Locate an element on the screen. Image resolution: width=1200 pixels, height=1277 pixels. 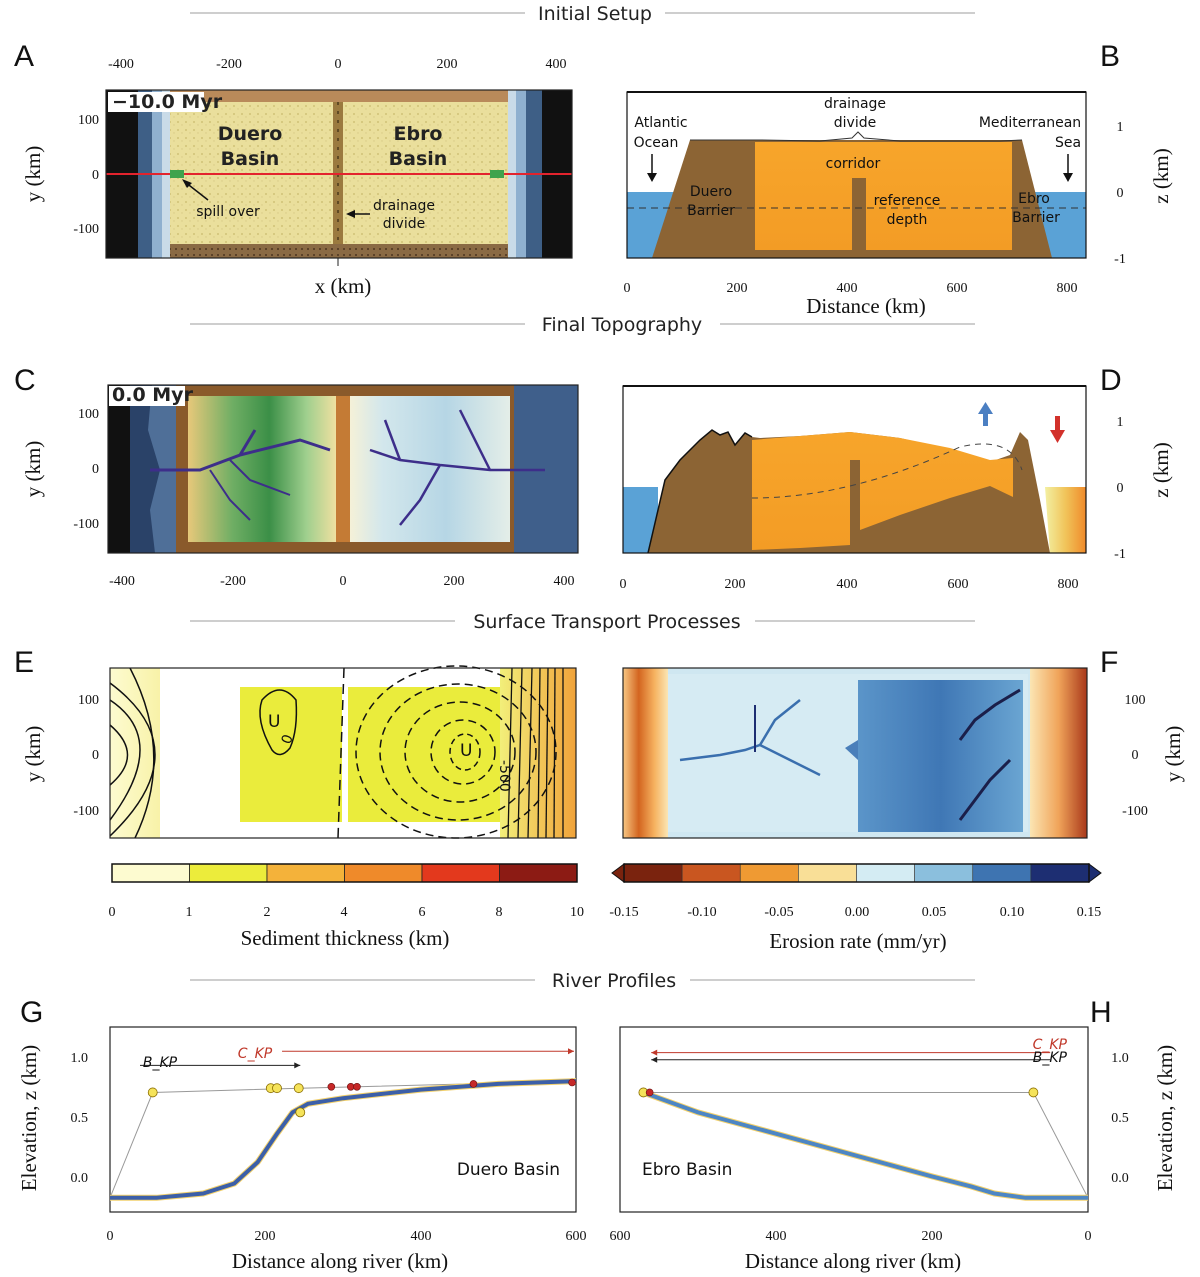
colorbar-extend-low is located at coordinates (618, 873).